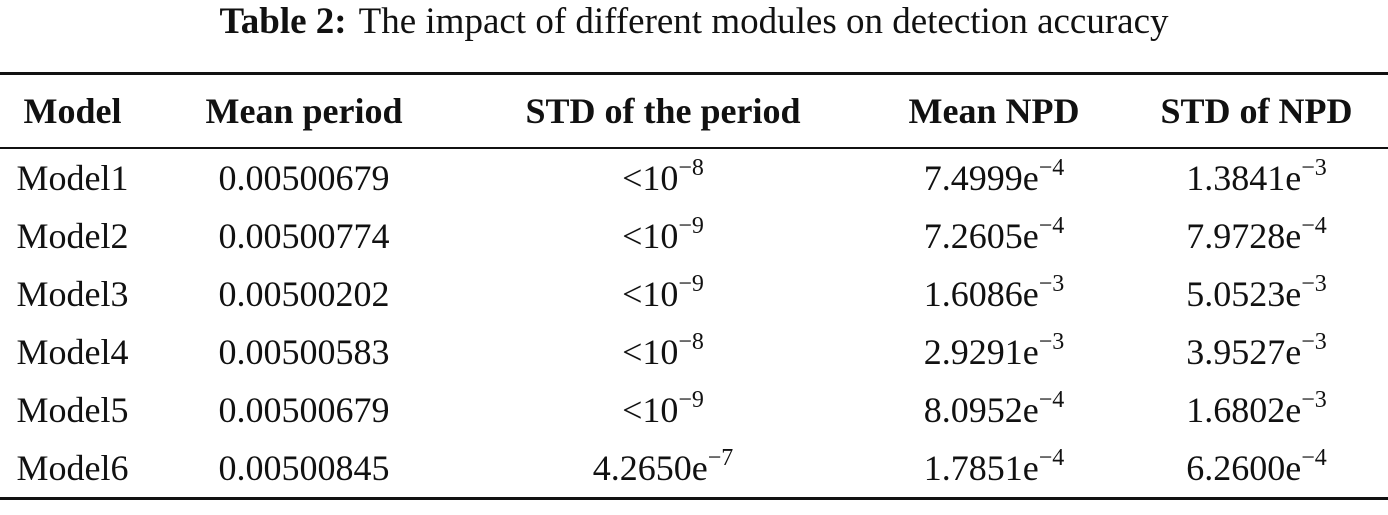 The width and height of the screenshot is (1388, 515). I want to click on header-mean-npd: Mean NPD, so click(994, 110).